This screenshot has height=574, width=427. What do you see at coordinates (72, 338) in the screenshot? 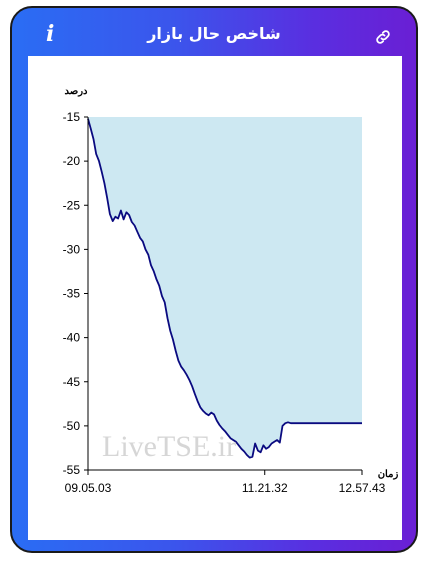
I see `y-tick-label: -40` at bounding box center [72, 338].